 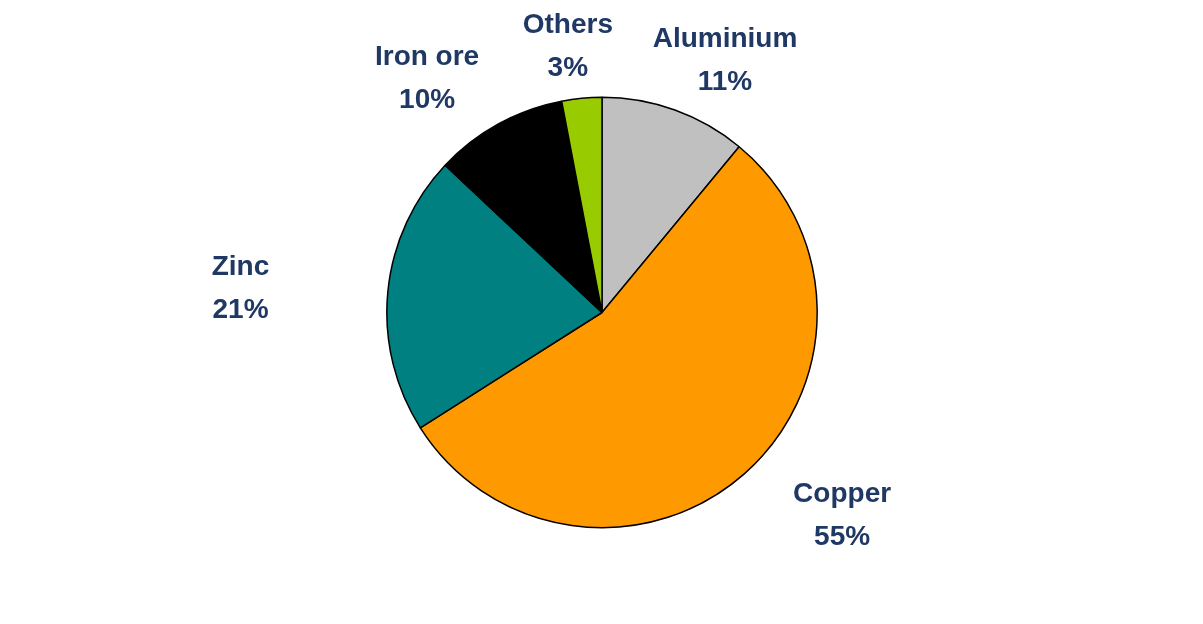 I want to click on data-label: 21%, so click(x=240, y=309).